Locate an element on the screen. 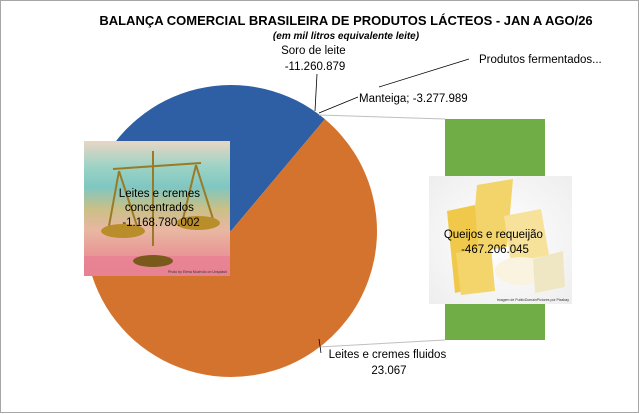  leader-line-soro is located at coordinates (316, 92).